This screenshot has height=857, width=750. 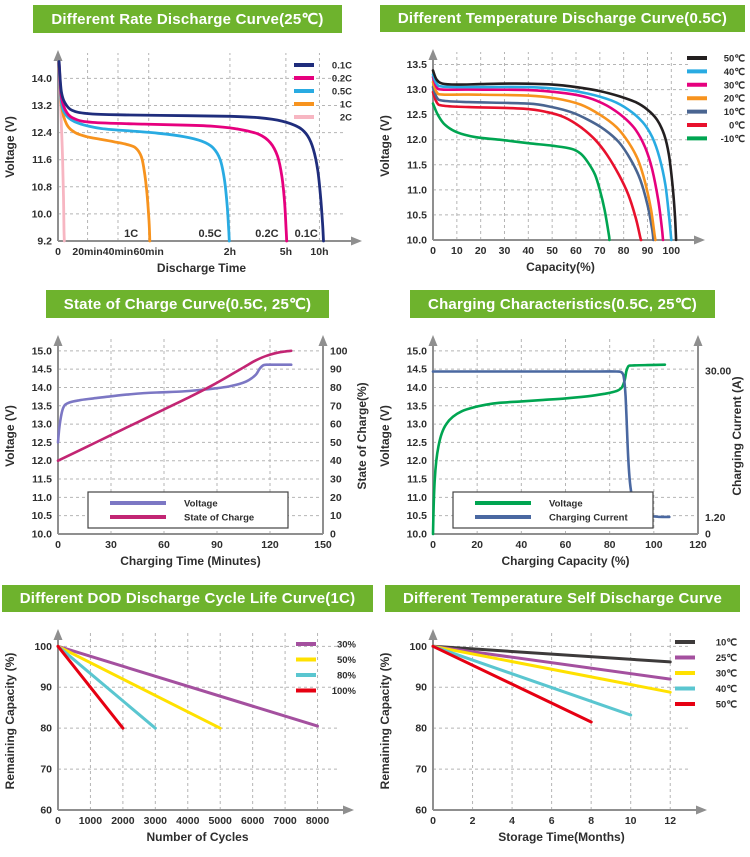 I want to click on x-tick-label: 40min, so click(x=118, y=252).